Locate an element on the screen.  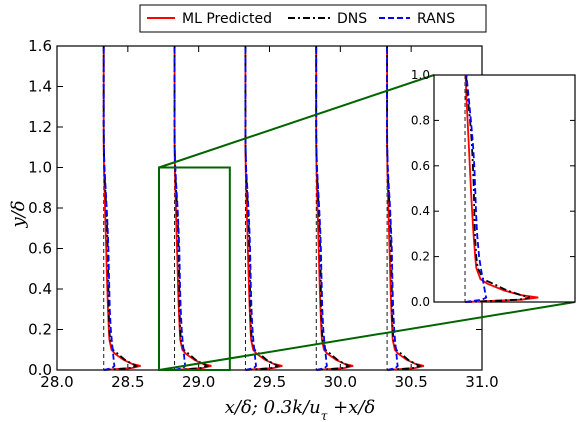
x-axis-label: x/δ; 0.3k/uτ +x/δ is located at coordinates (300, 409).